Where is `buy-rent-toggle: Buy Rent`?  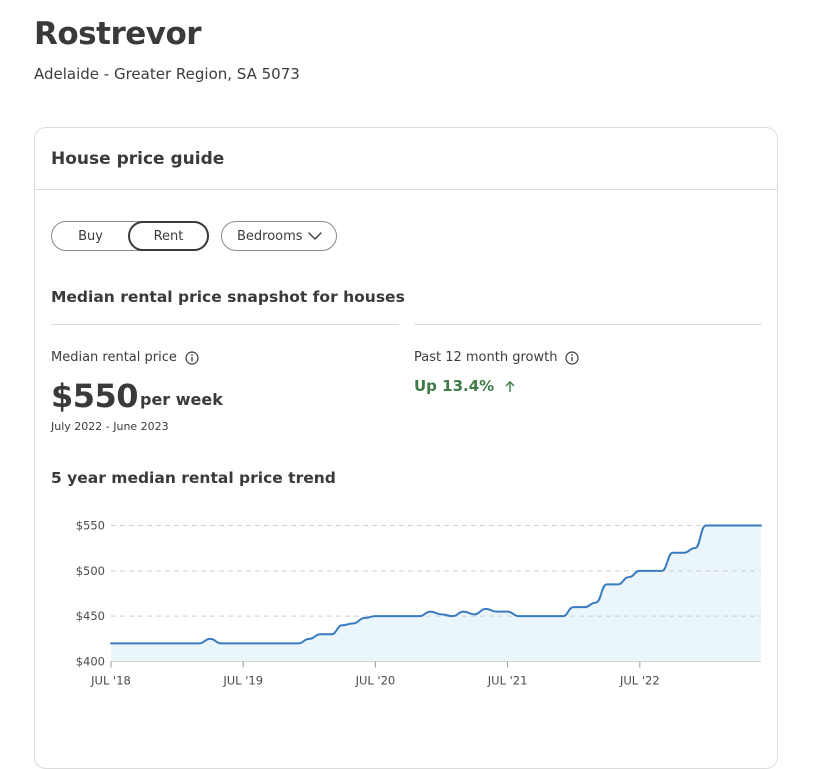 buy-rent-toggle: Buy Rent is located at coordinates (130, 236).